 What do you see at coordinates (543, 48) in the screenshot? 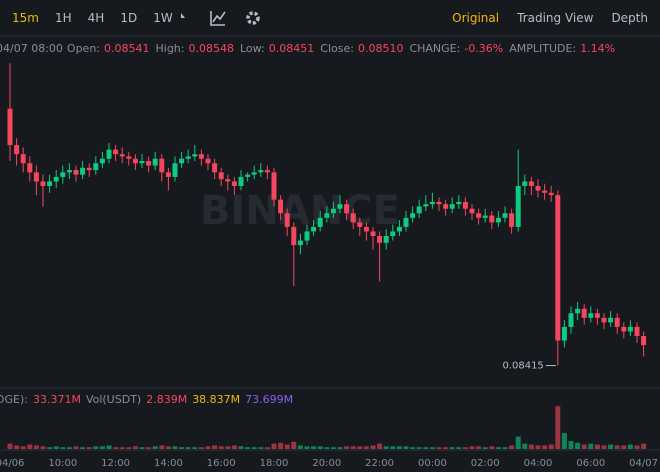
I see `info-label: AMPLITUDE:` at bounding box center [543, 48].